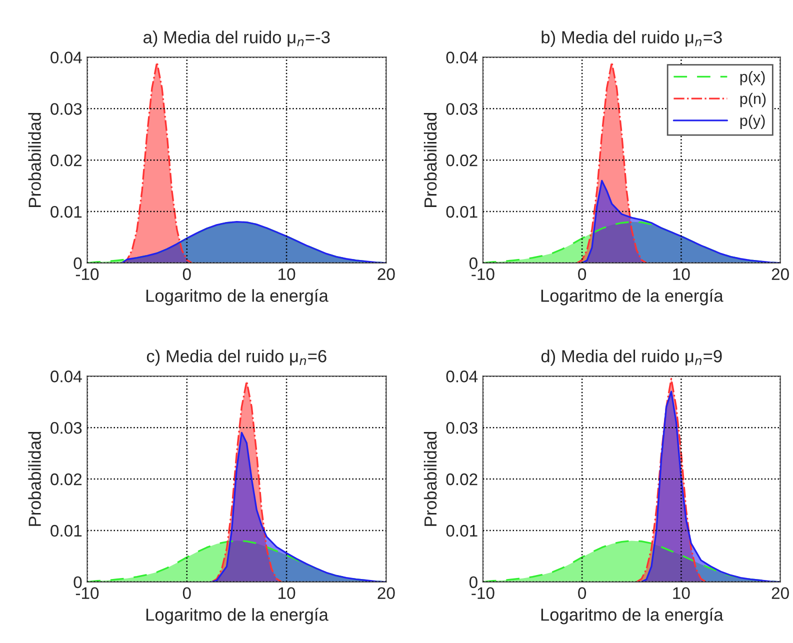 The image size is (793, 643). Describe the element at coordinates (752, 78) in the screenshot. I see `legend-label: p(x)` at that location.